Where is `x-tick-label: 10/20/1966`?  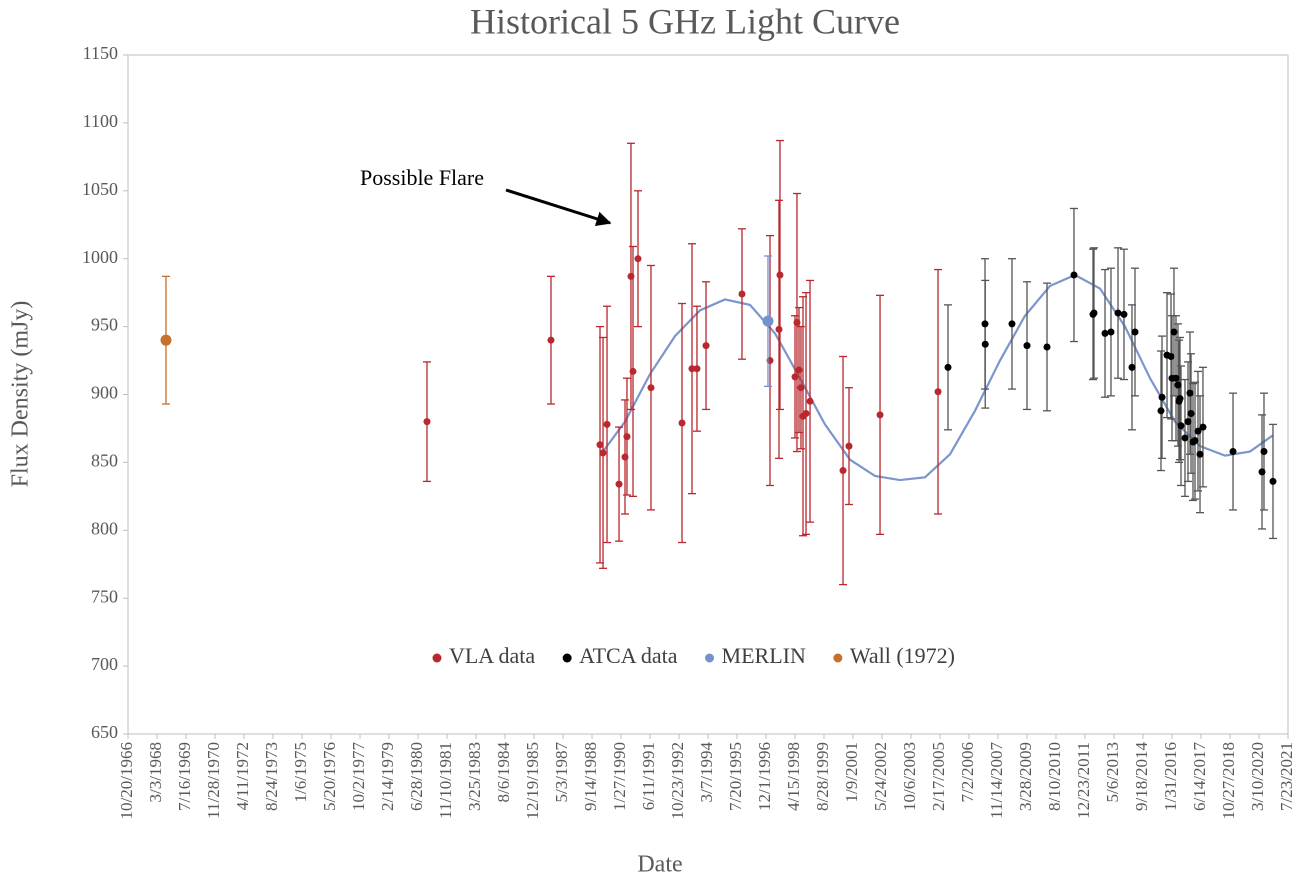 x-tick-label: 10/20/1966 is located at coordinates (126, 780).